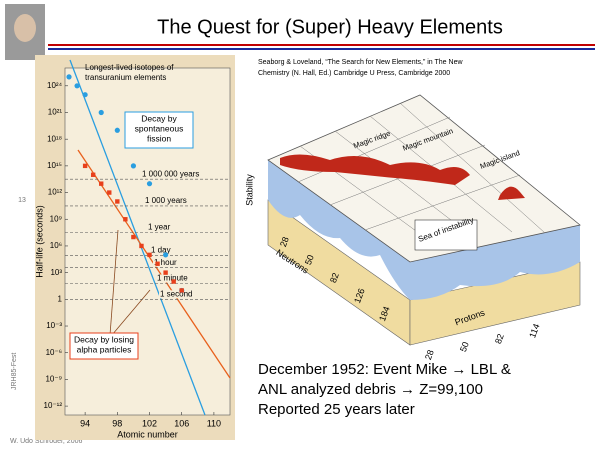  What do you see at coordinates (166, 200) in the screenshot?
I see `reference-label: 1 000 years` at bounding box center [166, 200].